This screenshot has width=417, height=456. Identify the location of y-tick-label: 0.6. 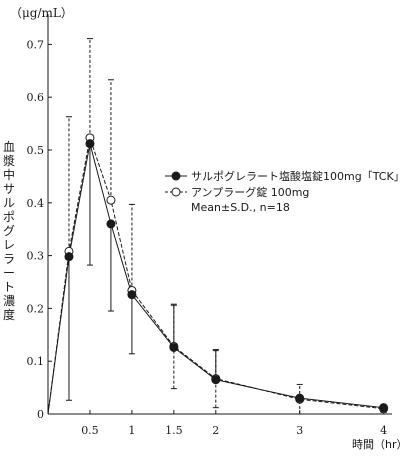
(36, 97).